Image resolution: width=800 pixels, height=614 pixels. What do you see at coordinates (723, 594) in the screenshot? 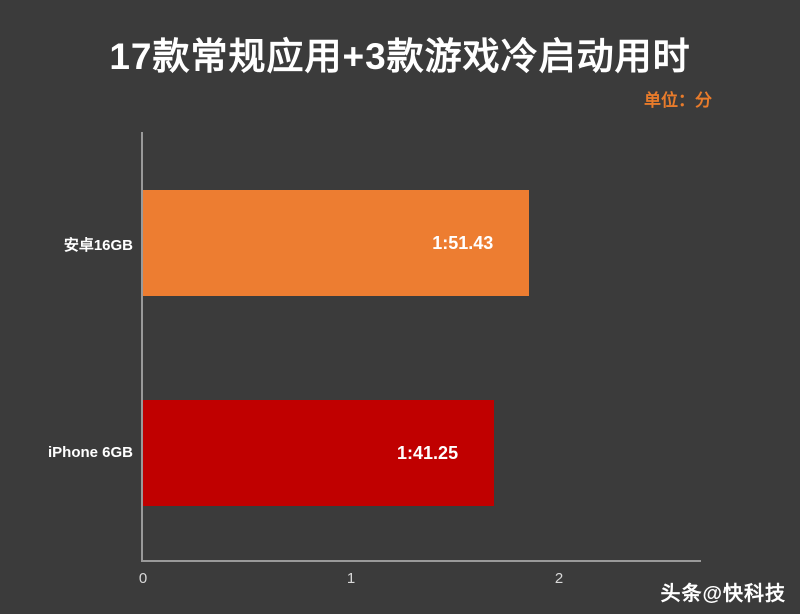
I see `watermark: 头条@快科技` at bounding box center [723, 594].